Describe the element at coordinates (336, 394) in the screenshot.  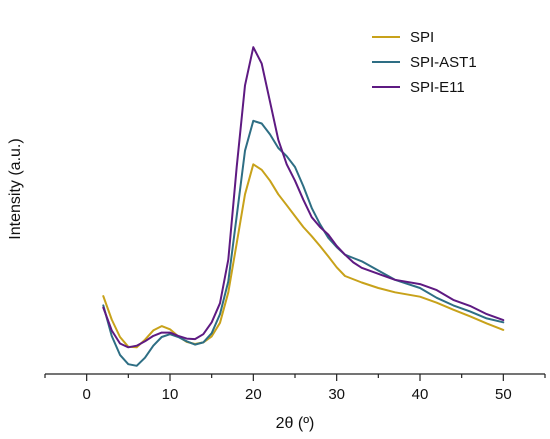
I see `x-tick-label: 30` at that location.